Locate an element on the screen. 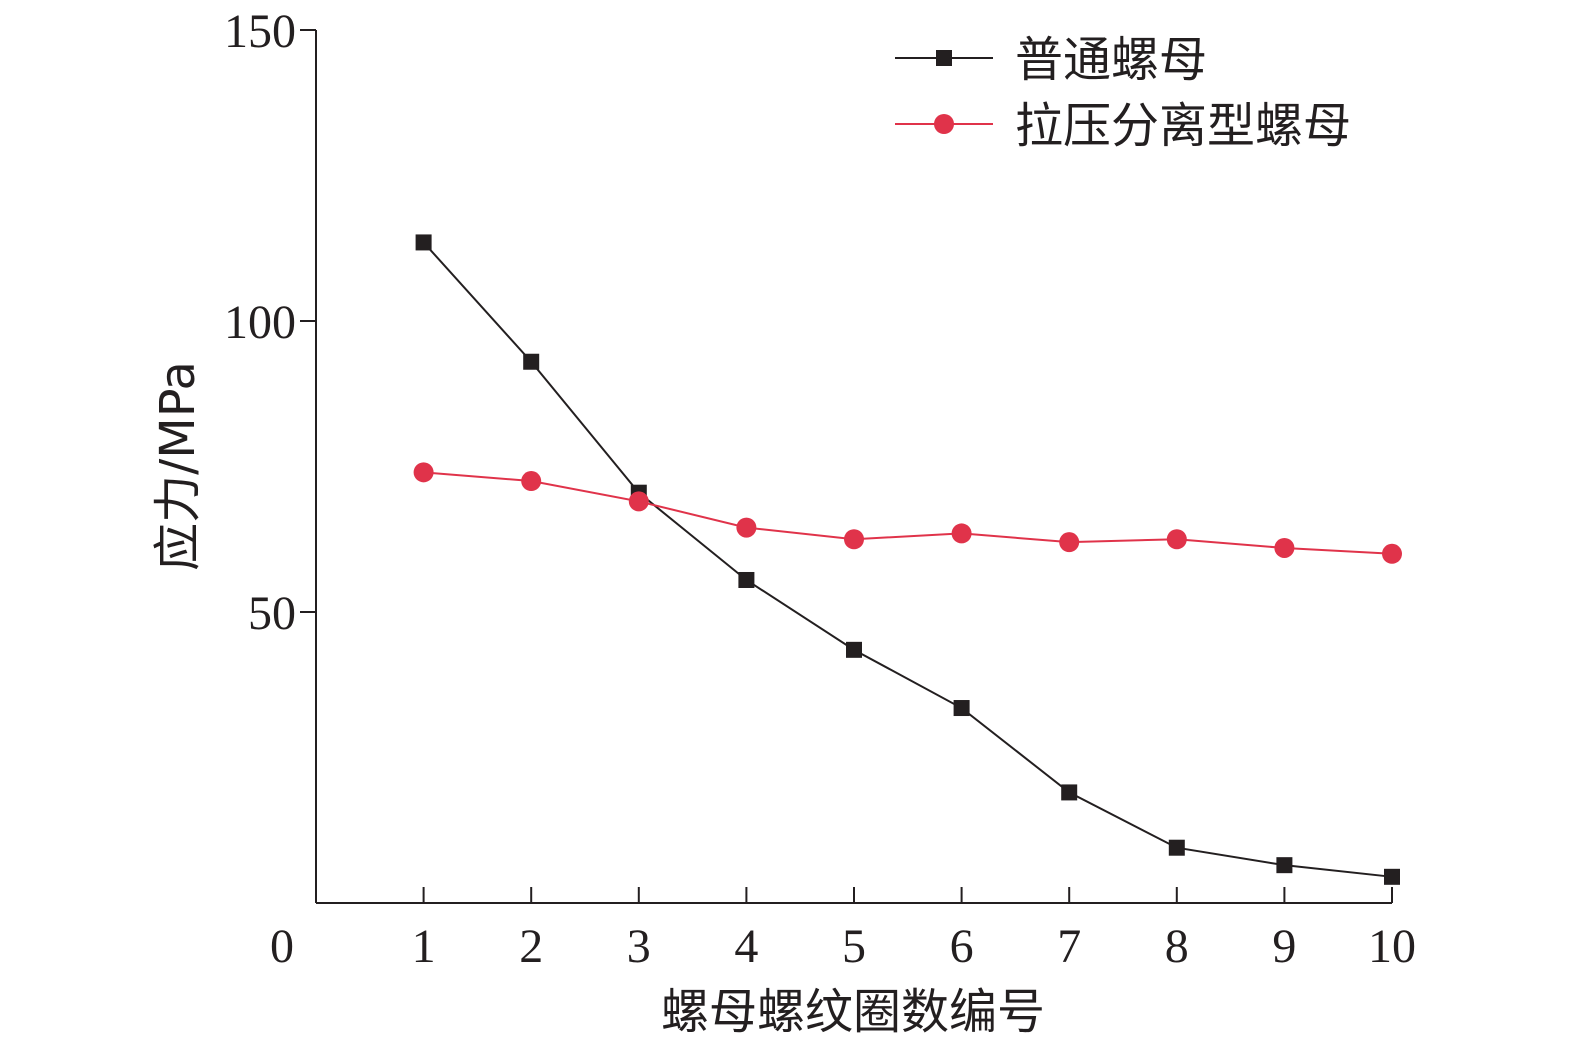  x-tick-label: 1 is located at coordinates (424, 946).